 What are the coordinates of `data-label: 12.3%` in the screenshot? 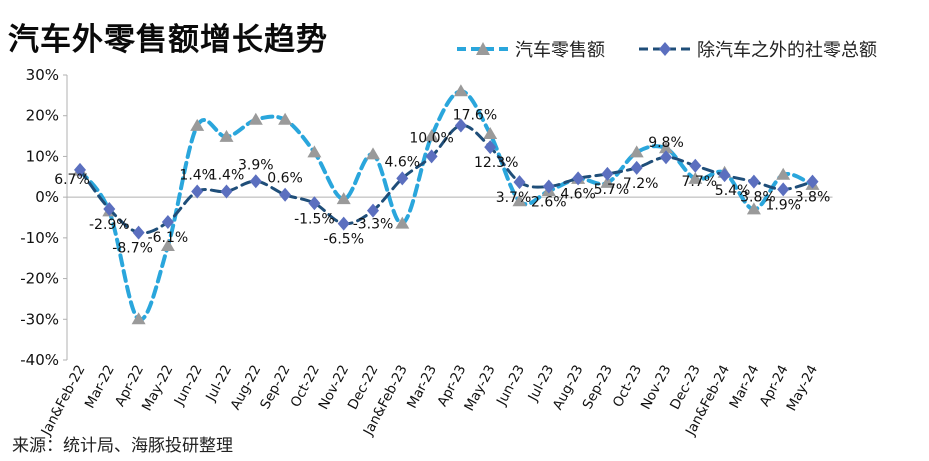 It's located at (496, 163).